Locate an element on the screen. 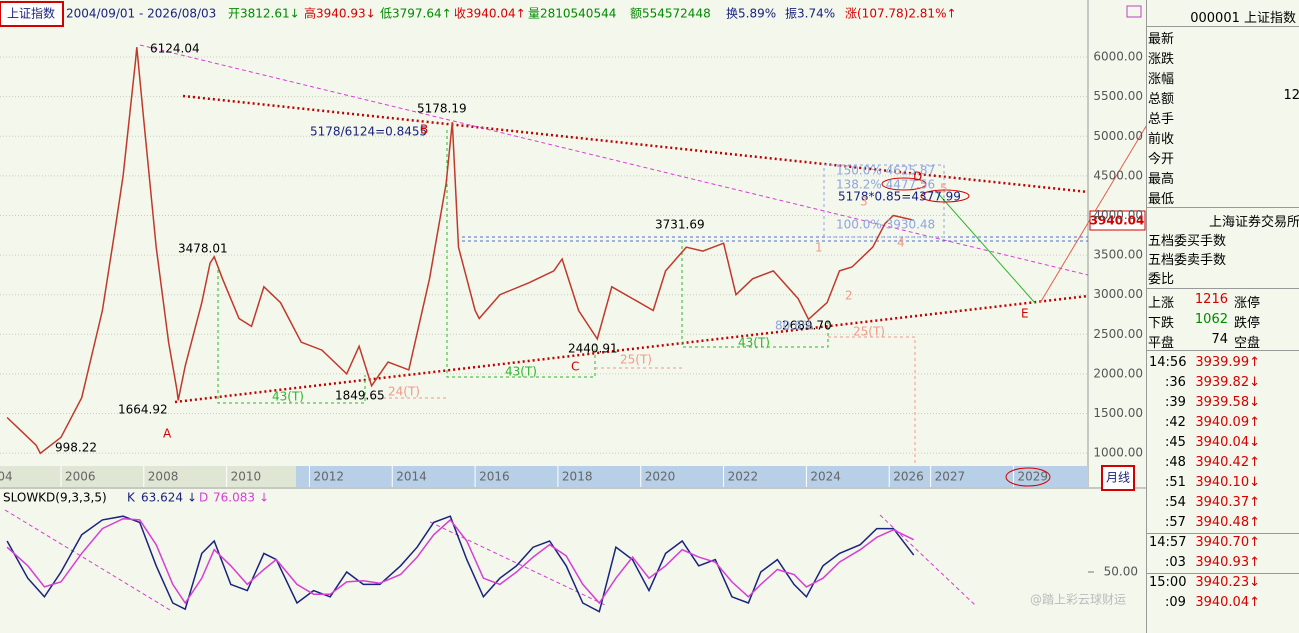 The width and height of the screenshot is (1299, 633). watermark: @踏上彩云球财运 is located at coordinates (1078, 600).